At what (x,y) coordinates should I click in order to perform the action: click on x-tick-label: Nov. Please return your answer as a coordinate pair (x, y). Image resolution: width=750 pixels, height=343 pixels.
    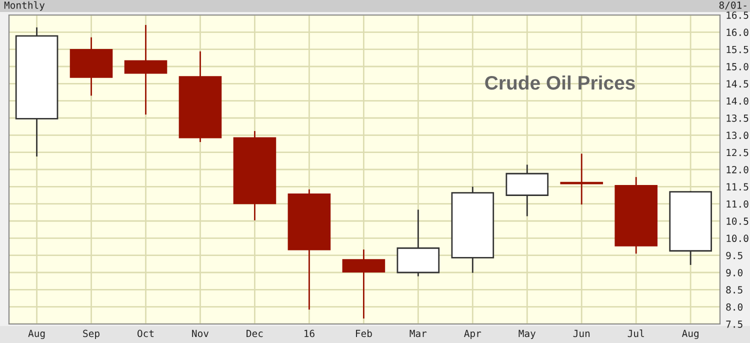
    Looking at the image, I should click on (200, 334).